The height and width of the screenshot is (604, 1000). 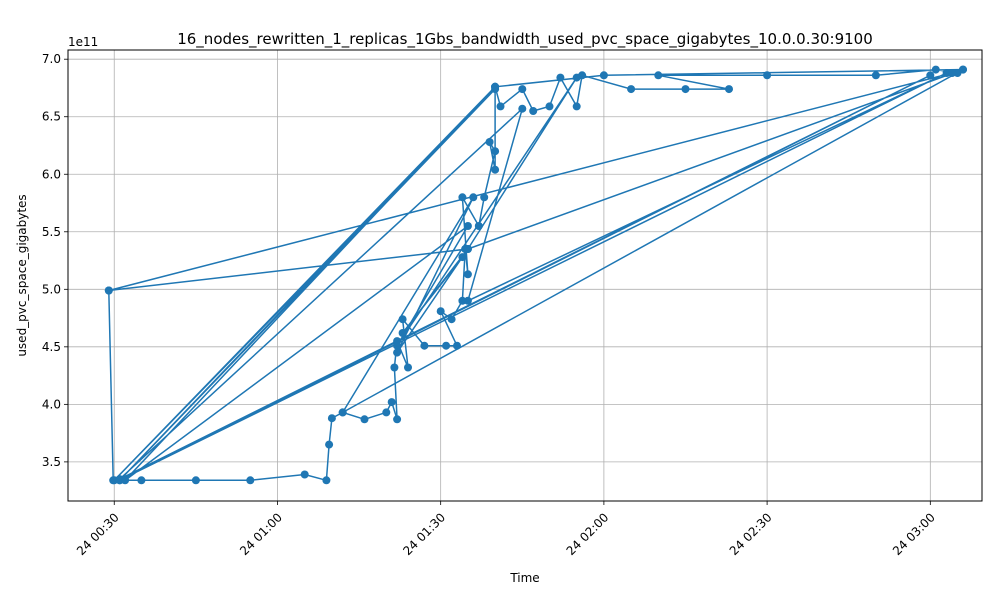 What do you see at coordinates (83, 42) in the screenshot?
I see `y-offset-text: 1e11` at bounding box center [83, 42].